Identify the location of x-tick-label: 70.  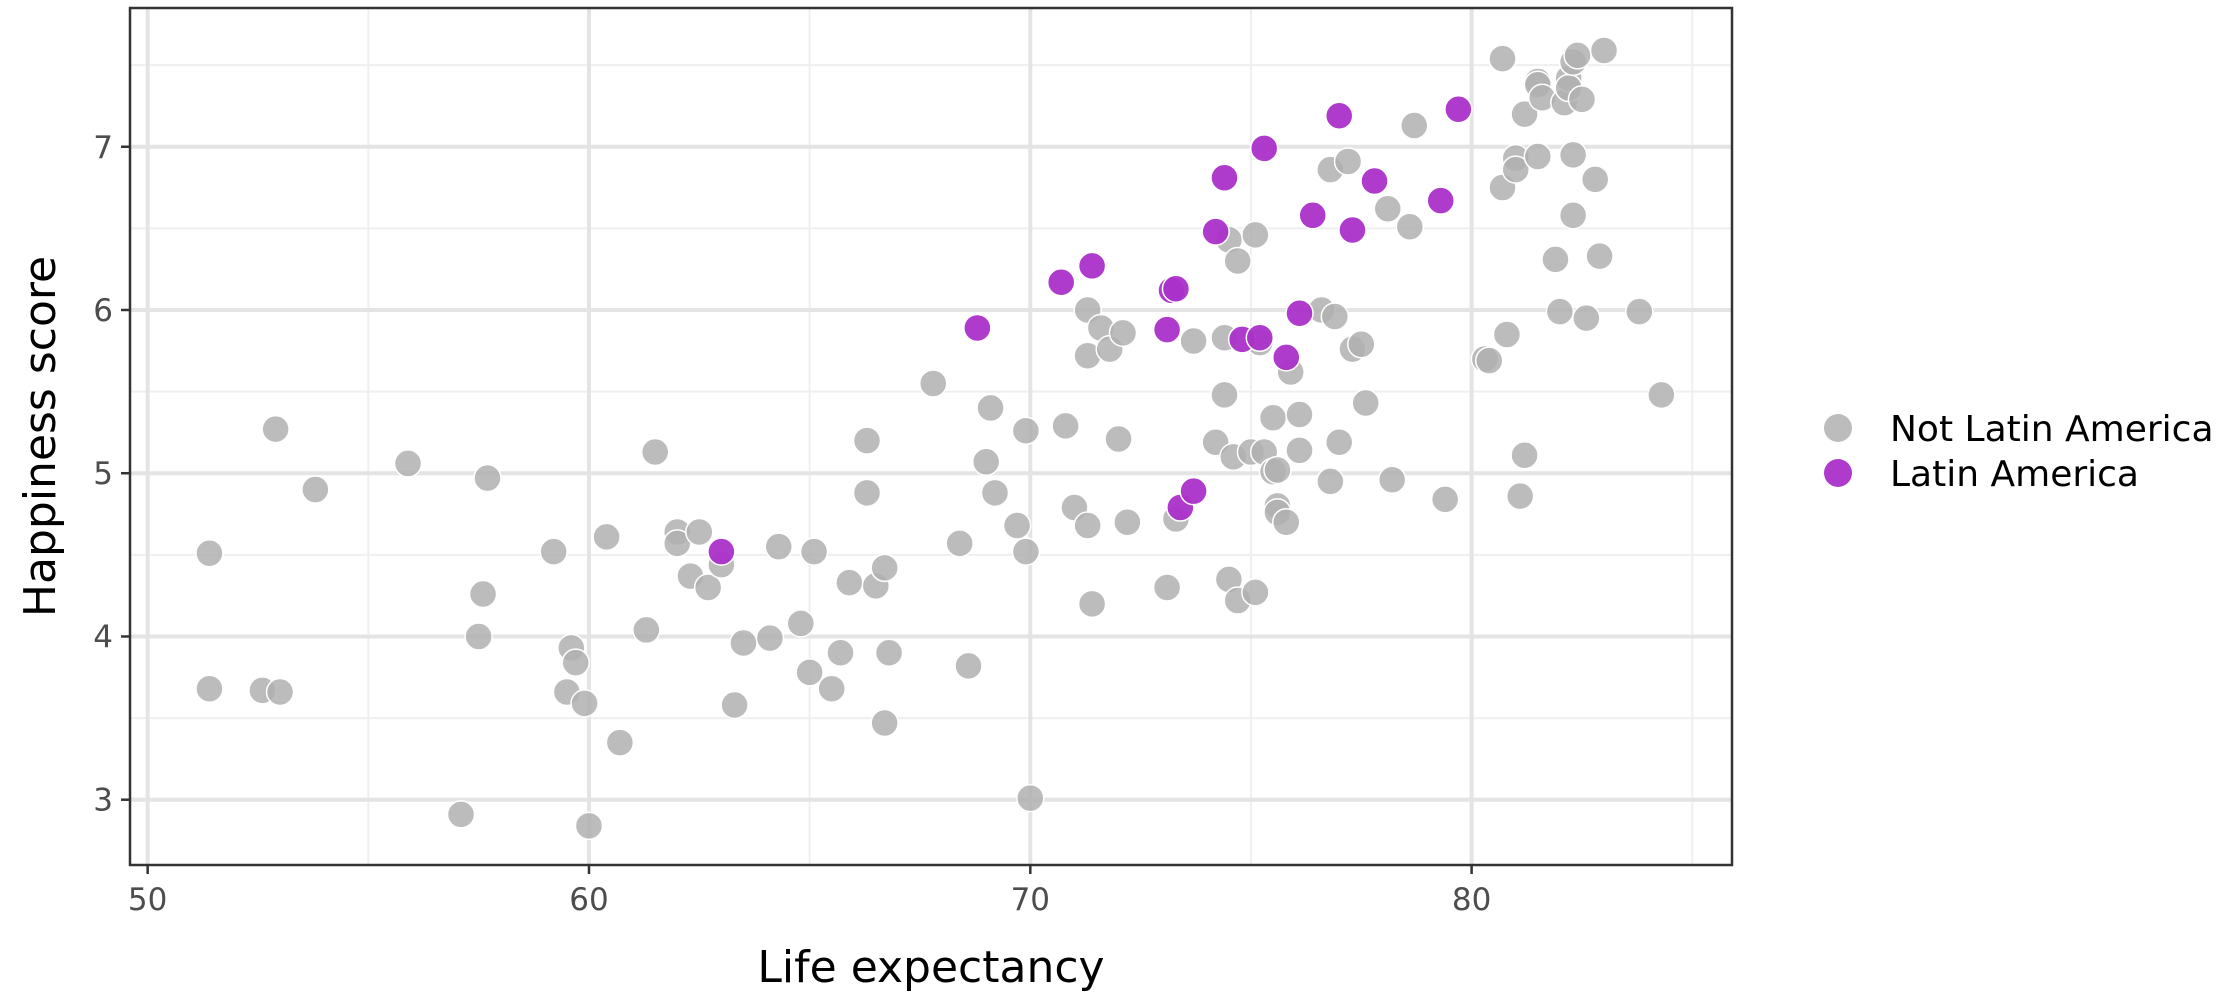
(1030, 900).